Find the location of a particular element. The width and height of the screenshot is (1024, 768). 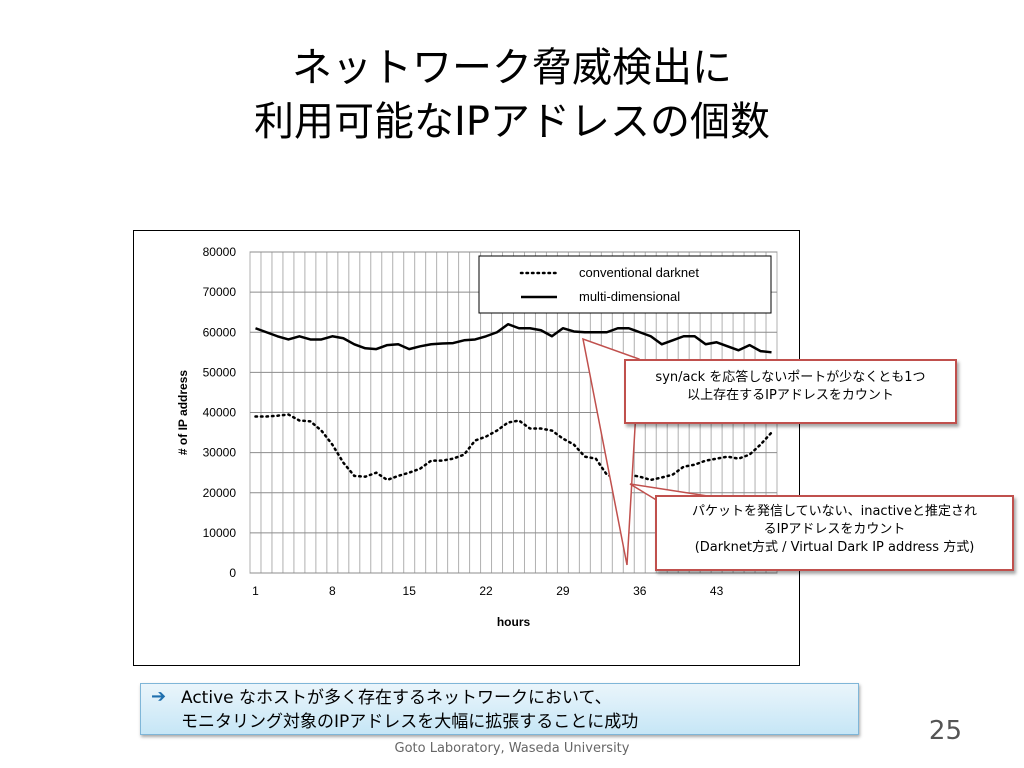

callout-text-line: るIPアドレスをカウント is located at coordinates (834, 529).